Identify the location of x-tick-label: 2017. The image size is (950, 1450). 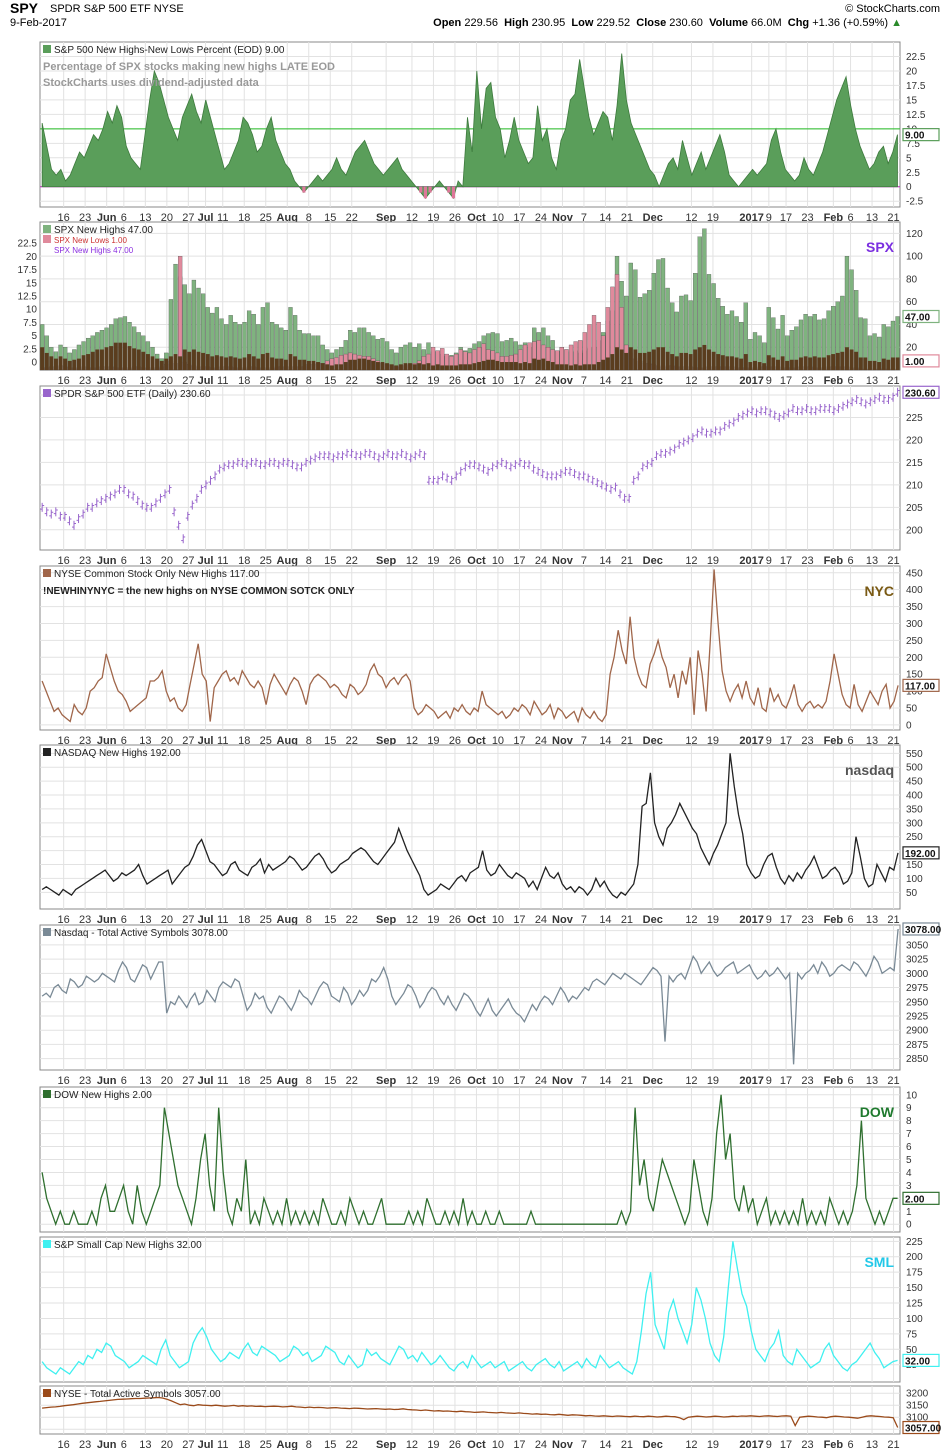
(751, 381).